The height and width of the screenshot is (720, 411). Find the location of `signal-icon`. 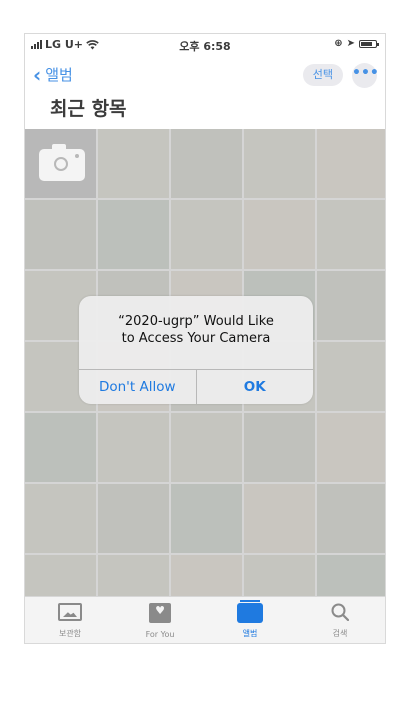

signal-icon is located at coordinates (36, 44).